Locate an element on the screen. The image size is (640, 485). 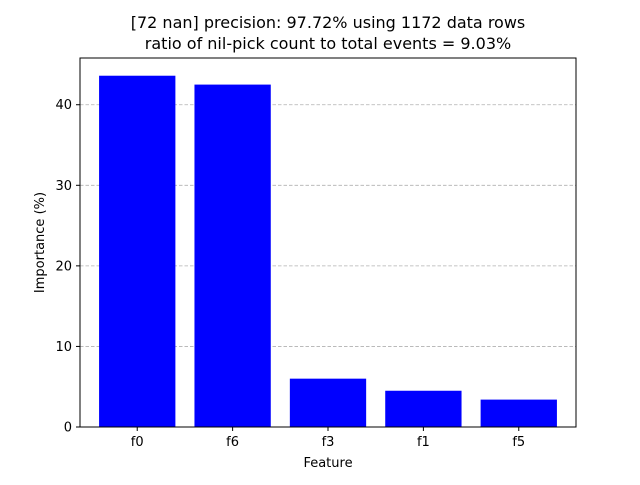
y-axis-ticks: 0 10 20 30 40 is located at coordinates (67, 267).